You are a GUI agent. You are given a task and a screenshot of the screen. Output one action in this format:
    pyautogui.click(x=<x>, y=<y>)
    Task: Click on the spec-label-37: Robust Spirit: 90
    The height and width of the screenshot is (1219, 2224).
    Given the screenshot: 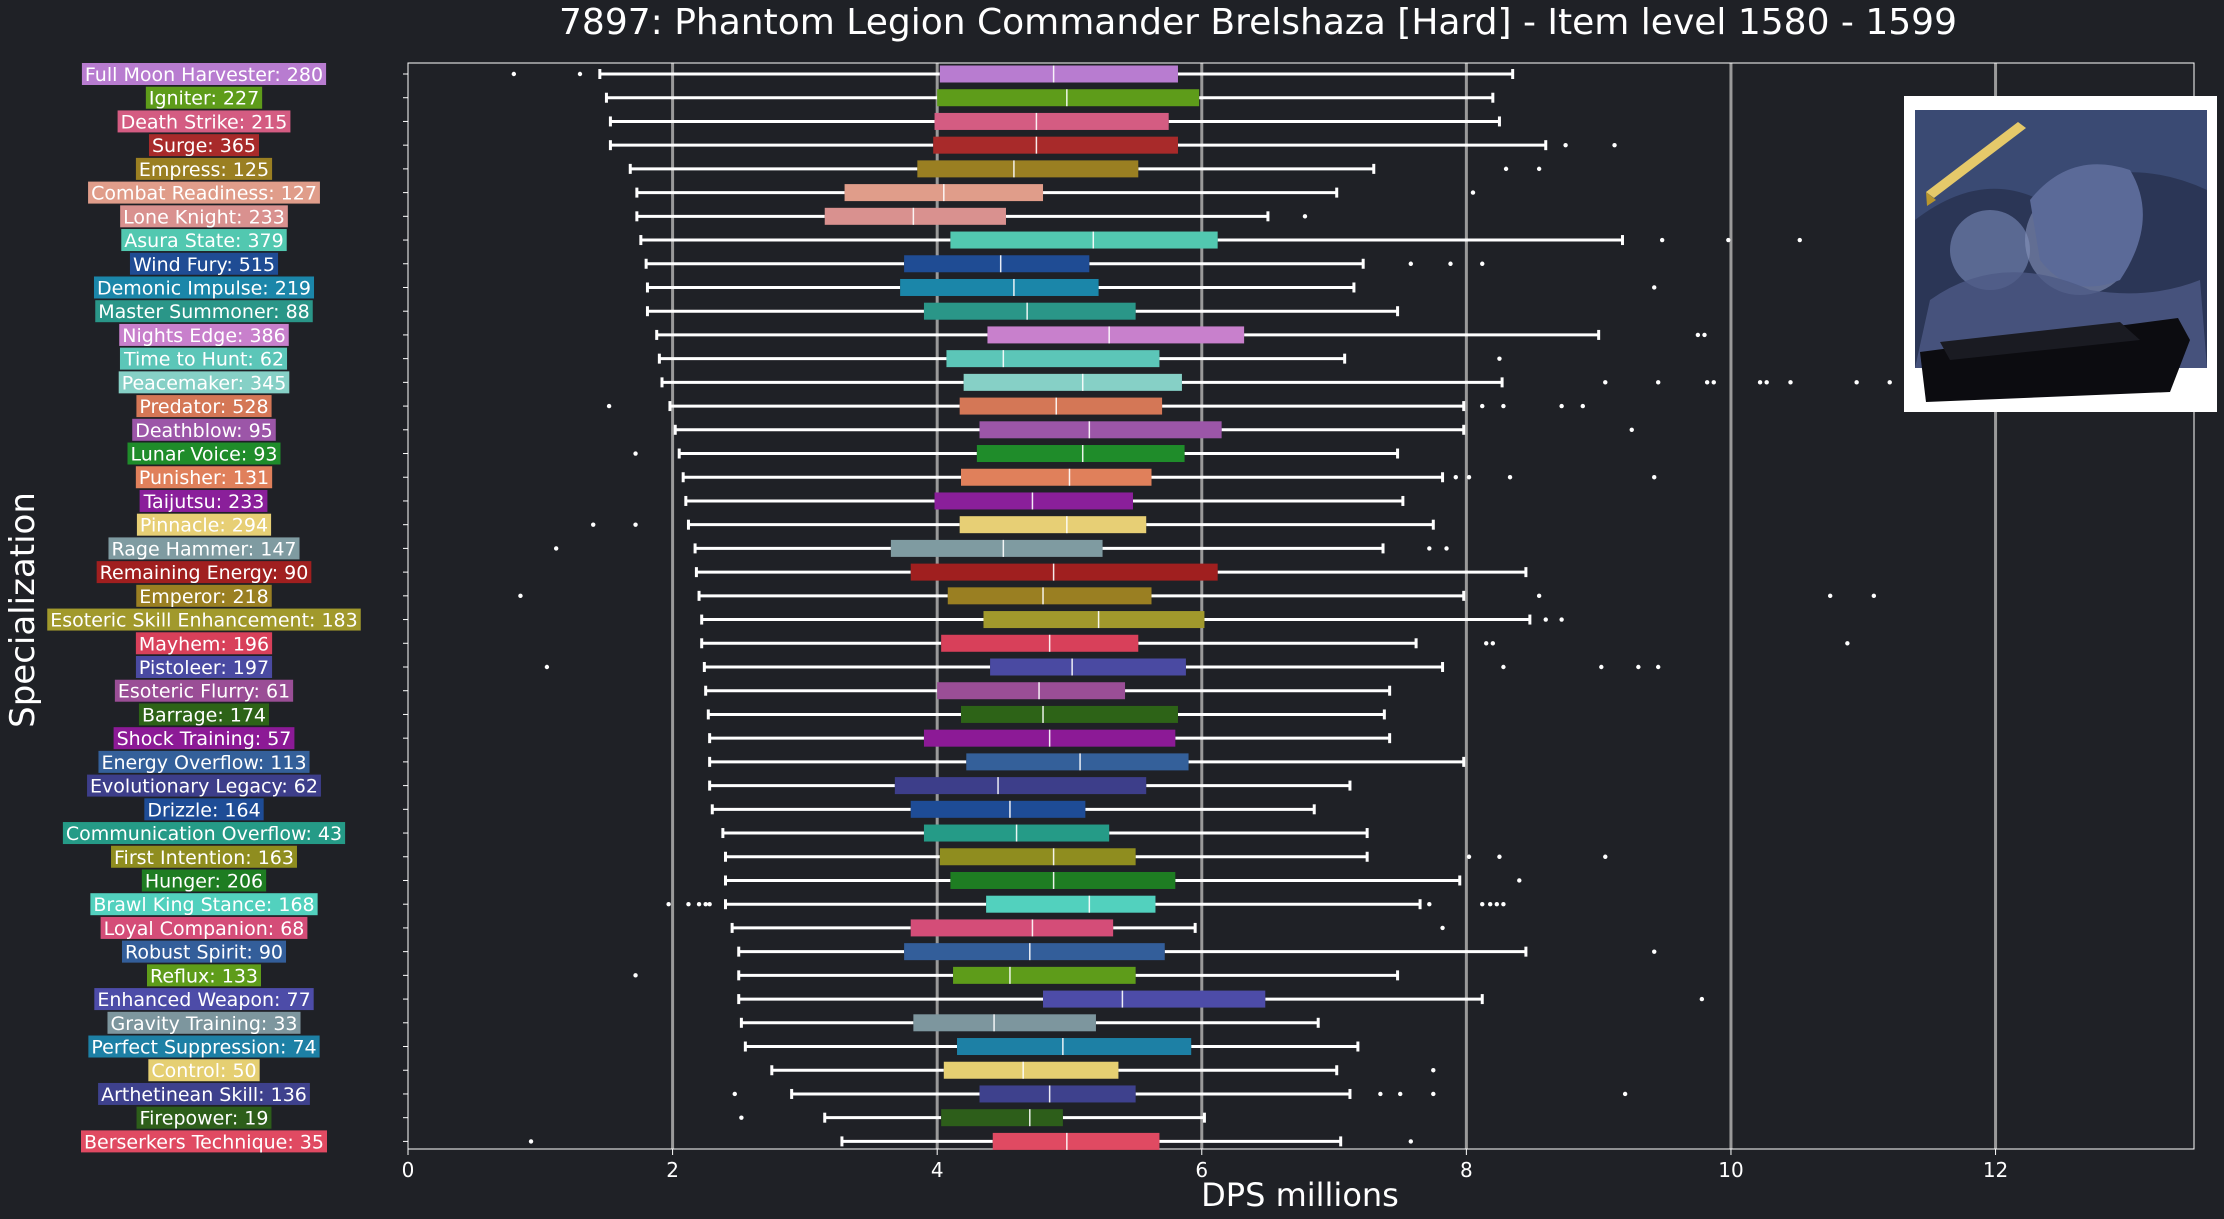 What is the action you would take?
    pyautogui.click(x=204, y=953)
    